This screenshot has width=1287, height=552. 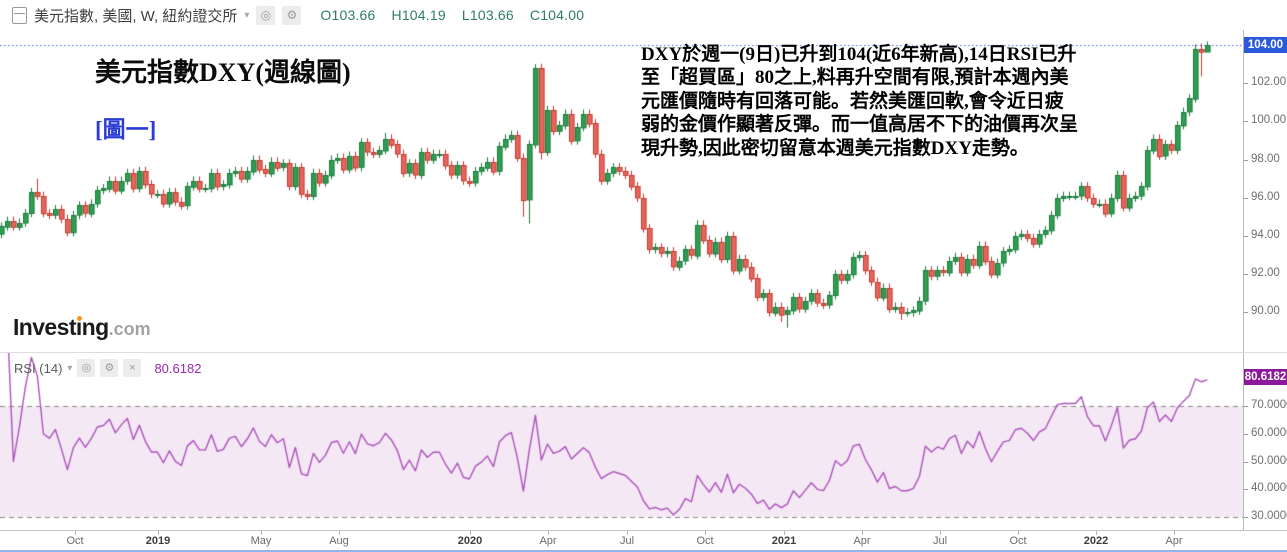 What do you see at coordinates (132, 368) in the screenshot?
I see `close-icon: ×` at bounding box center [132, 368].